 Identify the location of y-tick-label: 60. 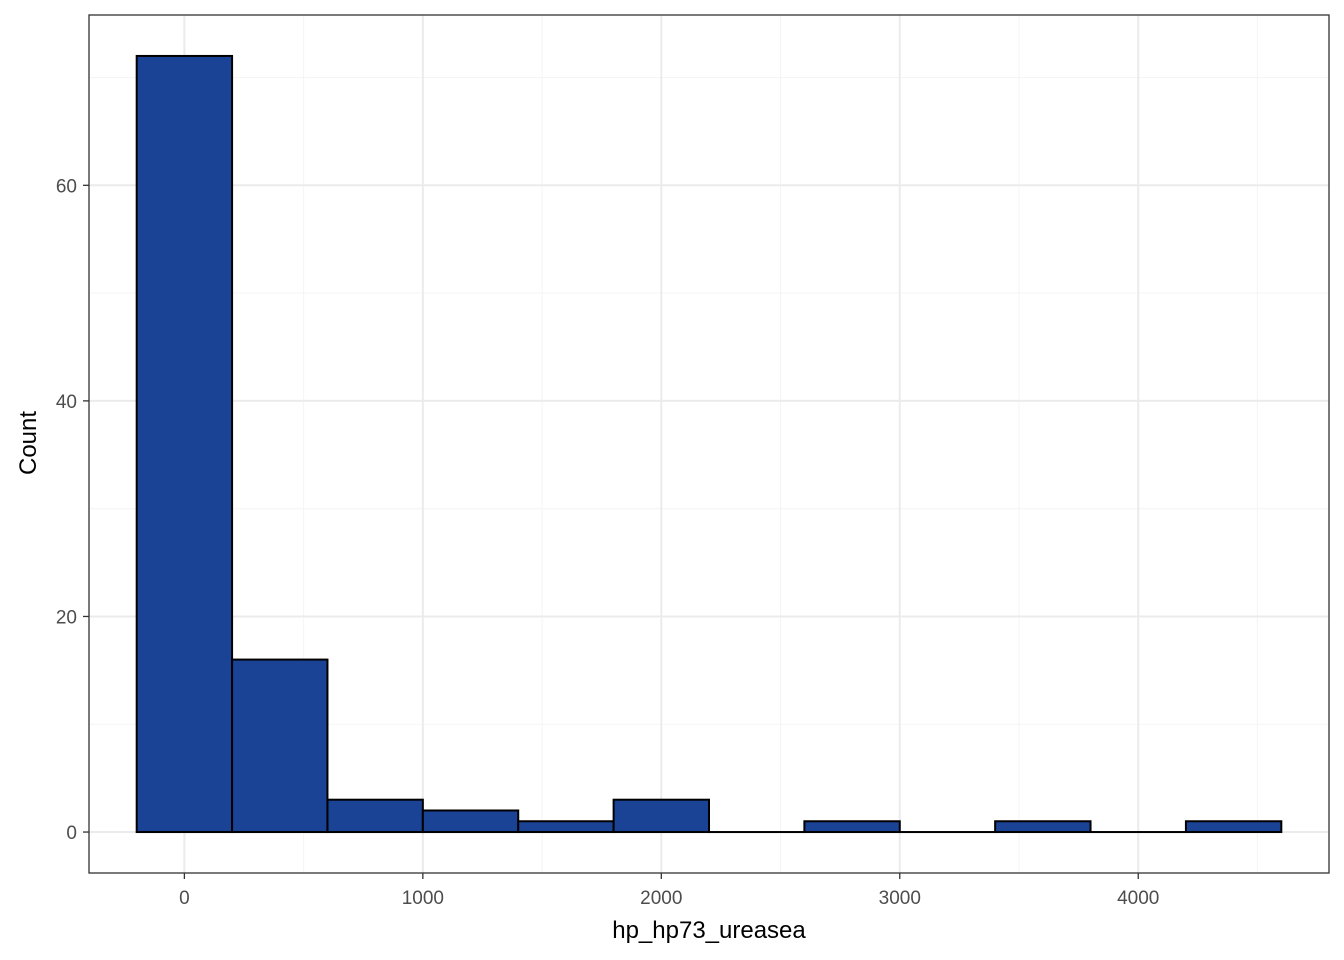
(66, 186).